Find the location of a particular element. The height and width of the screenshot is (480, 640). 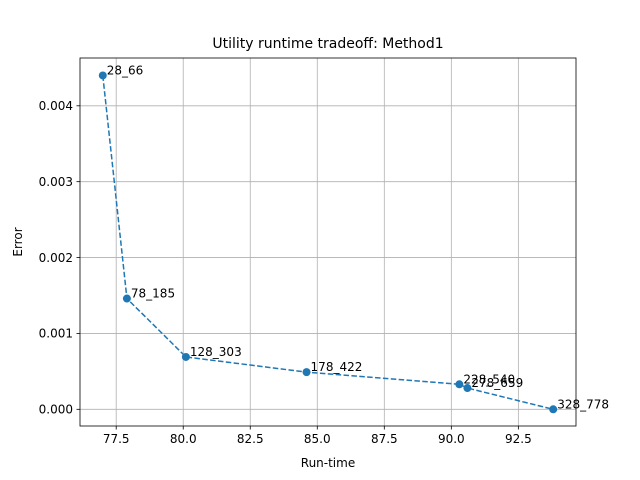

point-label: 228_540 is located at coordinates (489, 379).